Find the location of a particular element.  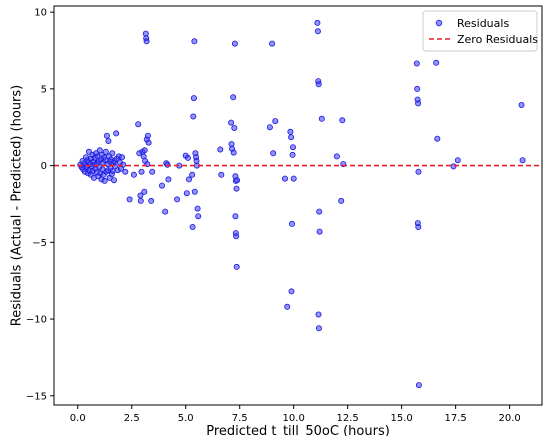

x-tick-label: 12.5 is located at coordinates (348, 418).